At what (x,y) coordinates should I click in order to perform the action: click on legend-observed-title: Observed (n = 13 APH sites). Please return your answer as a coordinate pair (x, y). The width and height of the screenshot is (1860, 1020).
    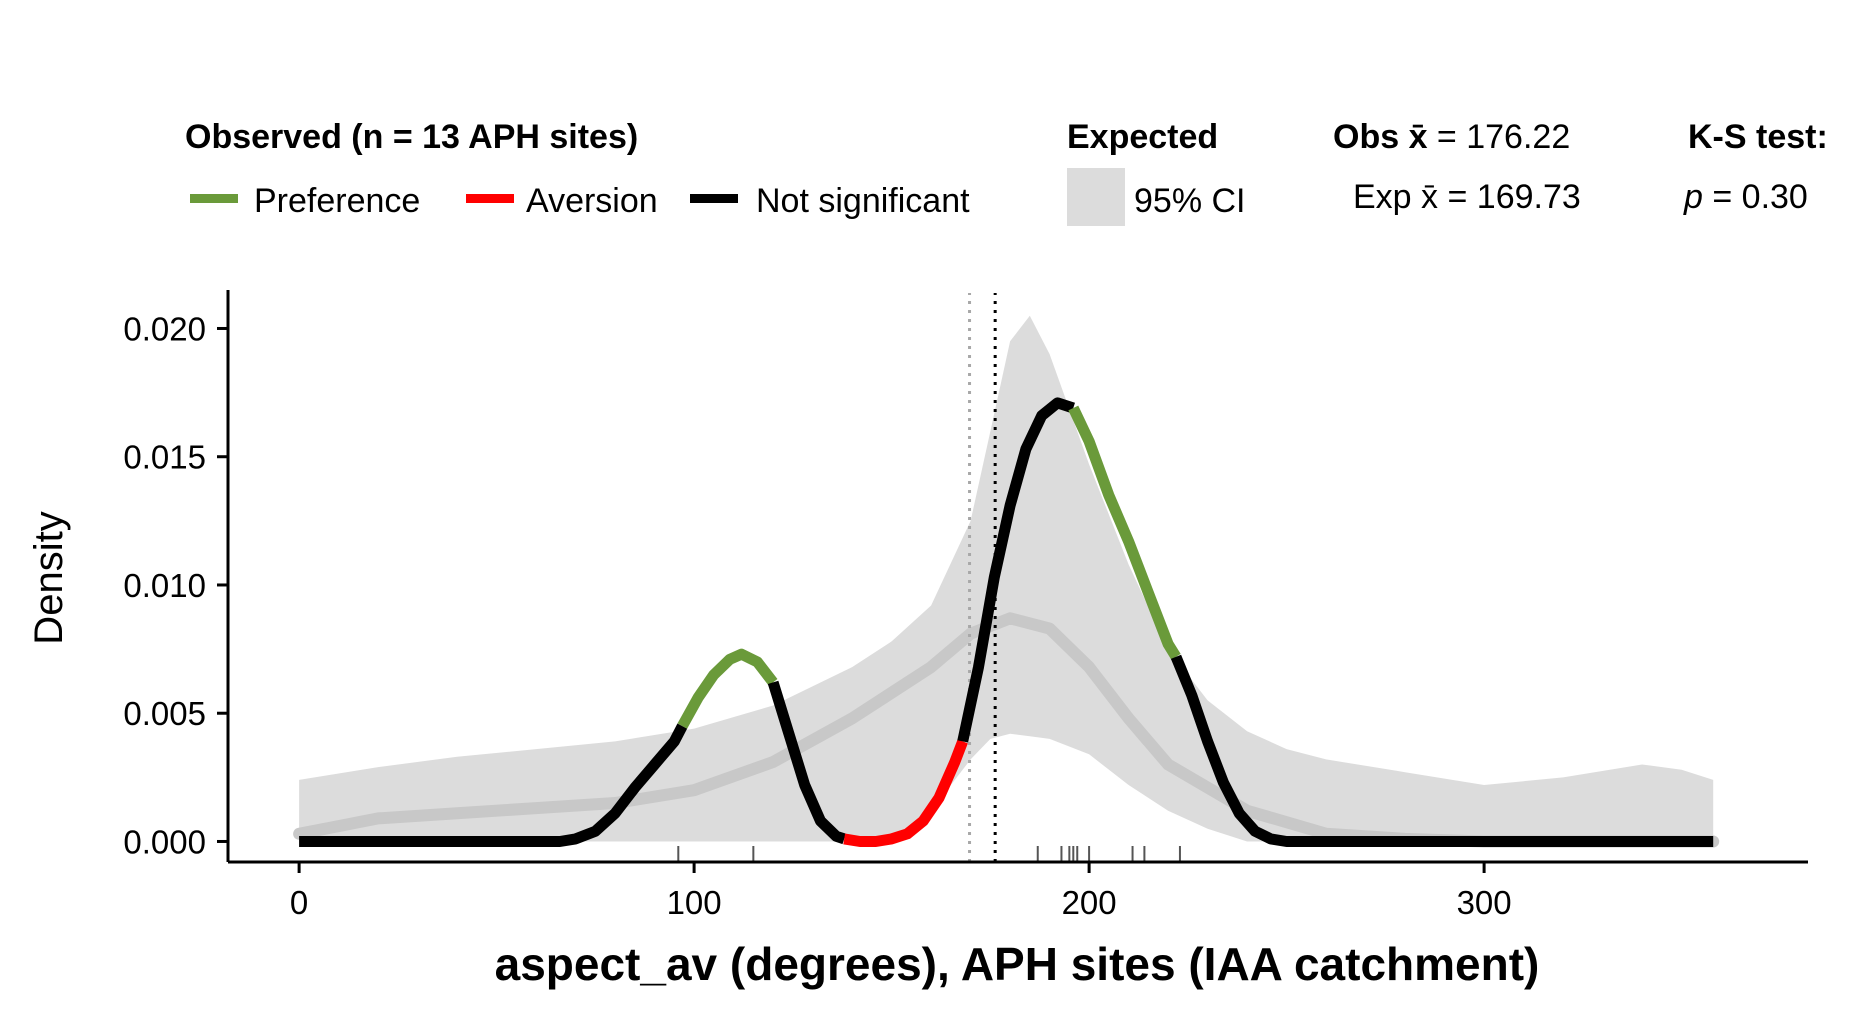
    Looking at the image, I should click on (411, 137).